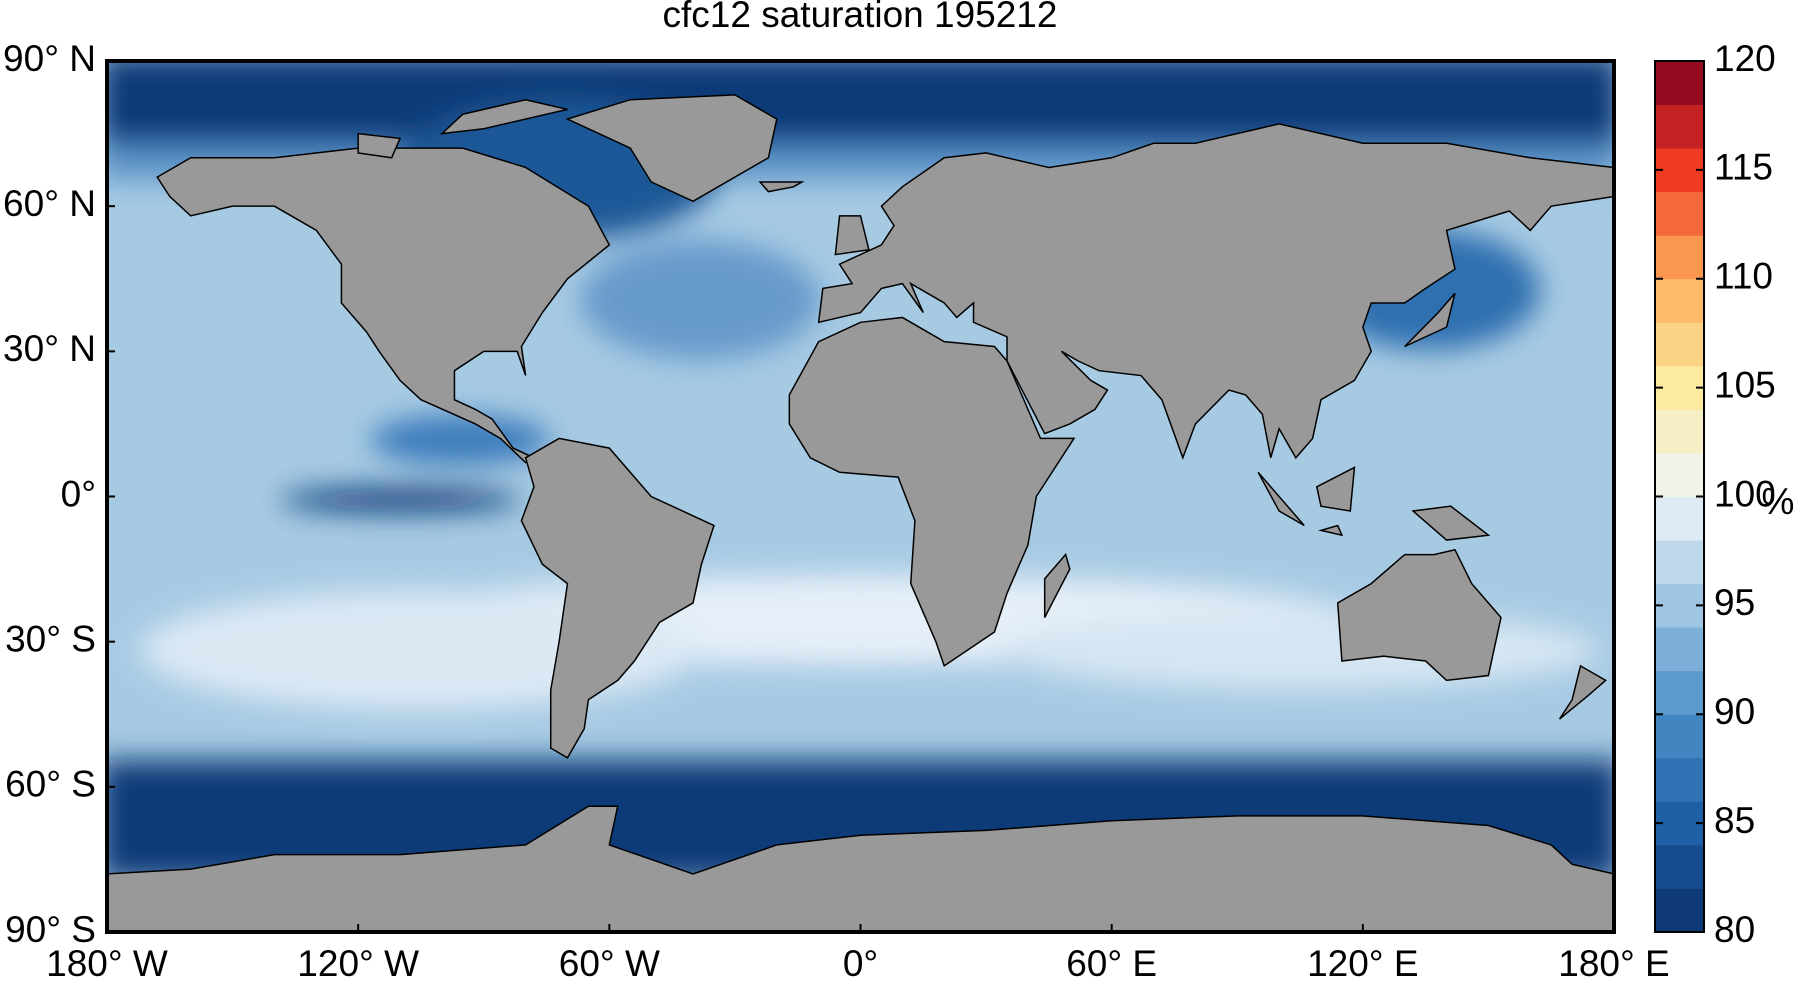  What do you see at coordinates (50, 929) in the screenshot?
I see `y-tick-label: 90° S` at bounding box center [50, 929].